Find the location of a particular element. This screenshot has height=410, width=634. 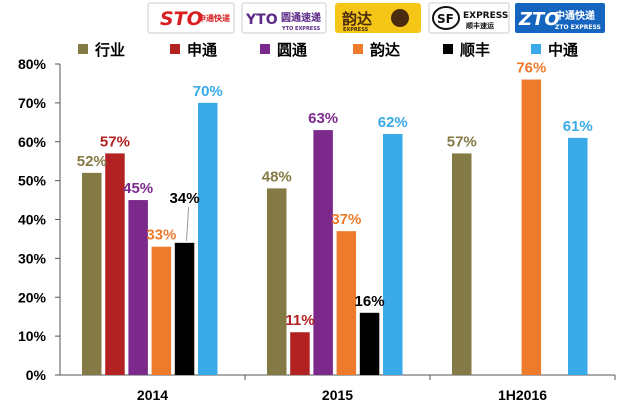

legend-label: 行业 is located at coordinates (109, 50).